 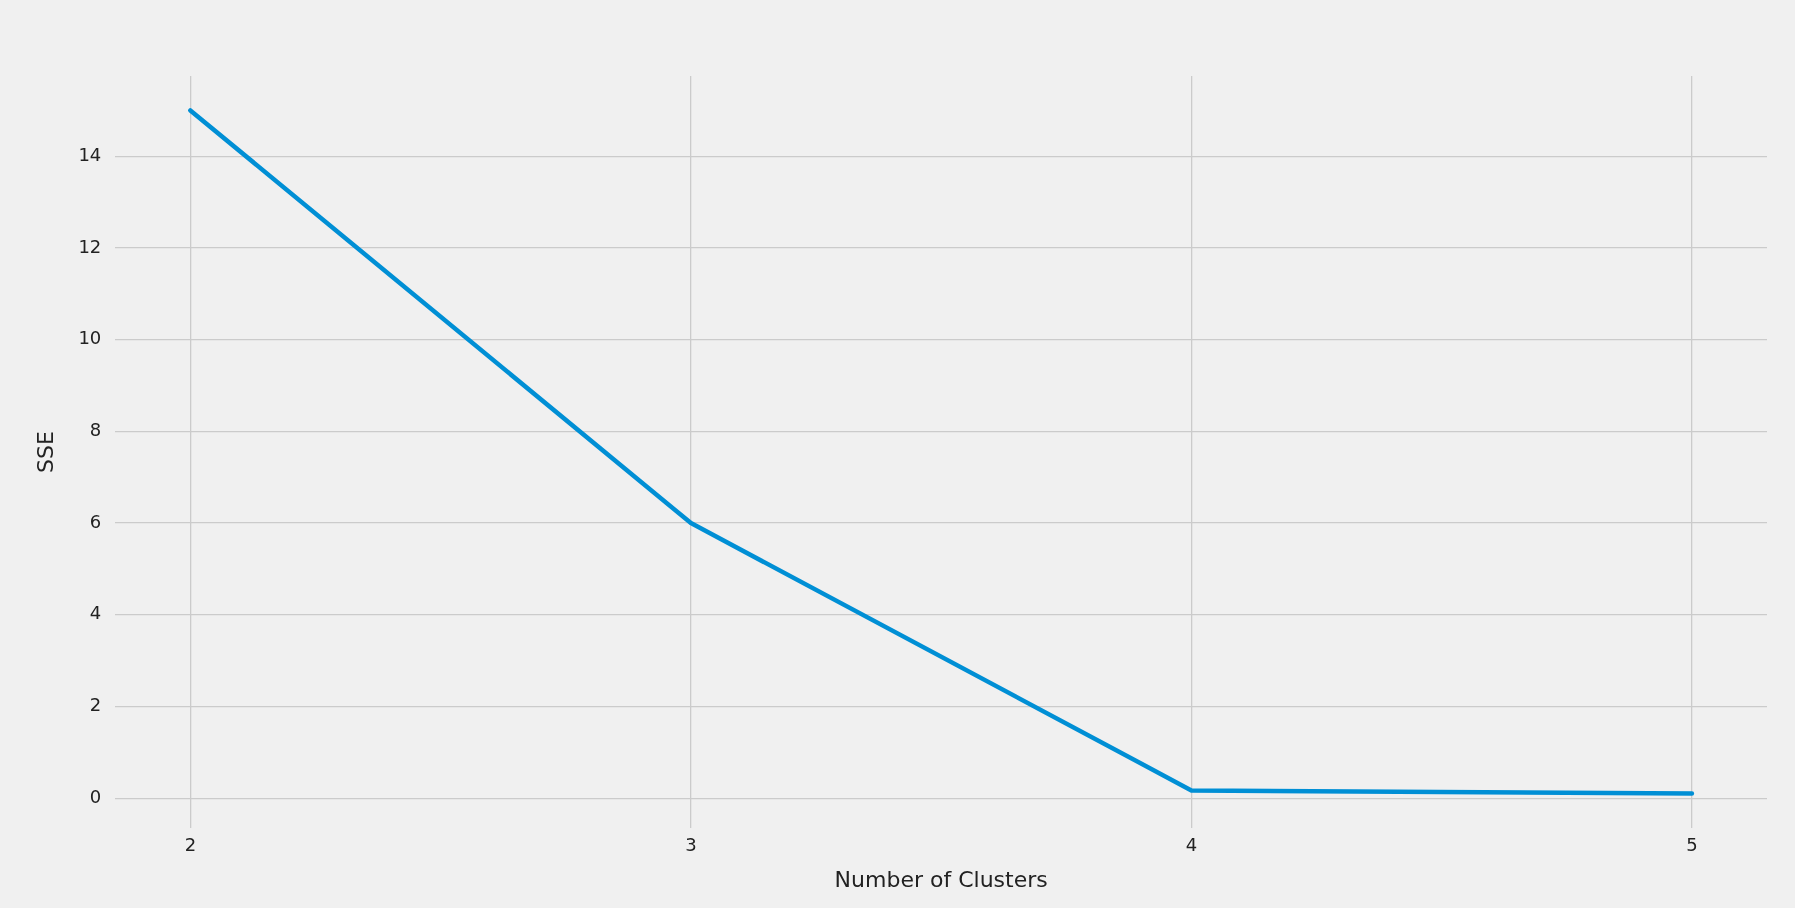 I want to click on y-tick-label: 8, so click(x=95, y=430).